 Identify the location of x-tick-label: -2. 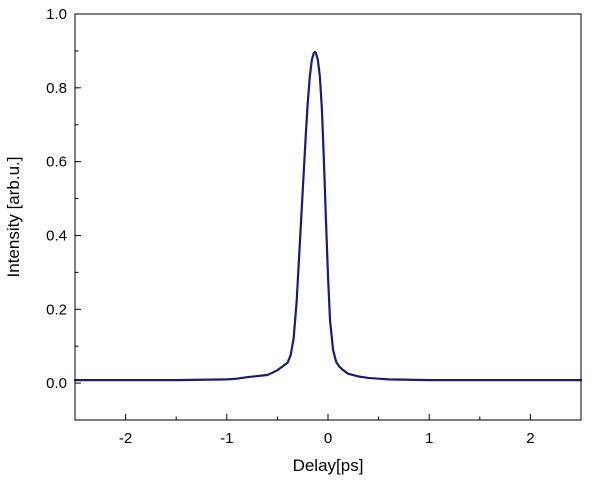
(125, 438).